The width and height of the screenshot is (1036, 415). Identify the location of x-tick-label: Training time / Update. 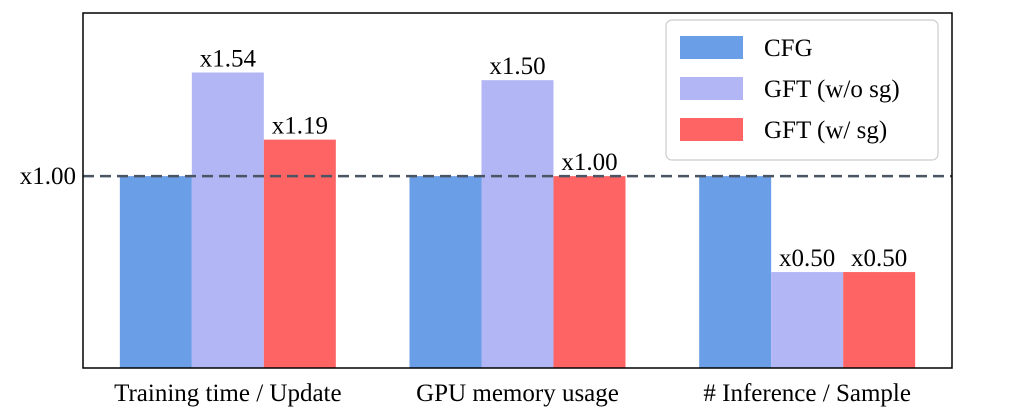
(228, 393).